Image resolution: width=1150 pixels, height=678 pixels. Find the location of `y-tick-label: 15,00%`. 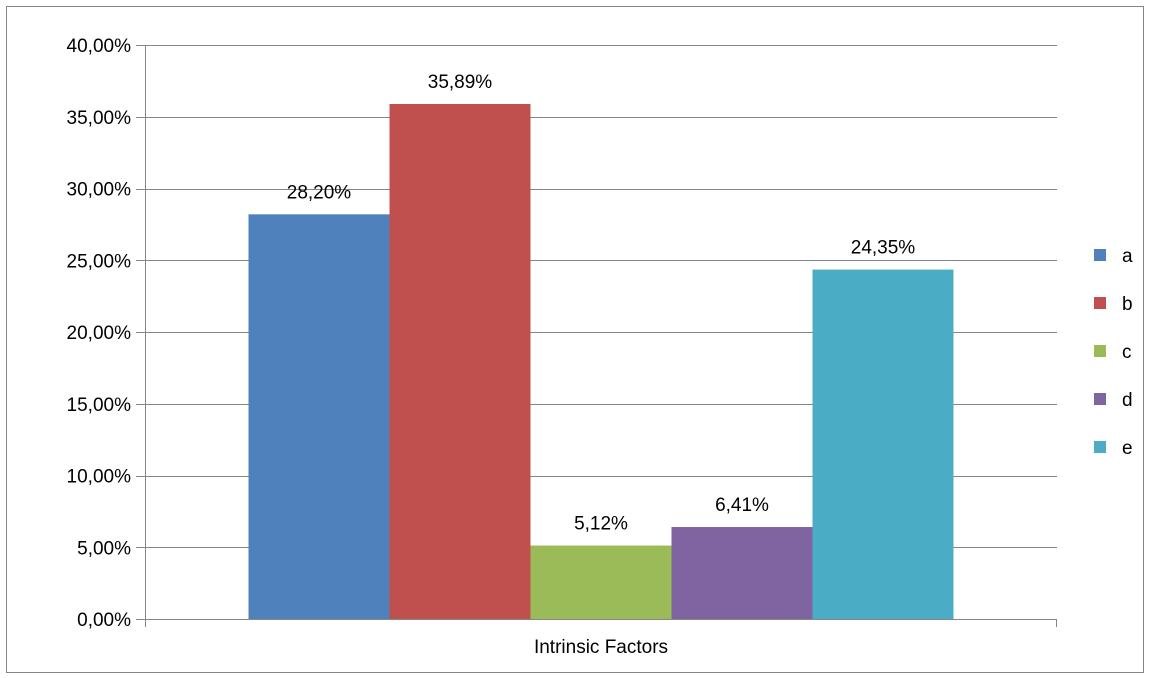

y-tick-label: 15,00% is located at coordinates (99, 405).